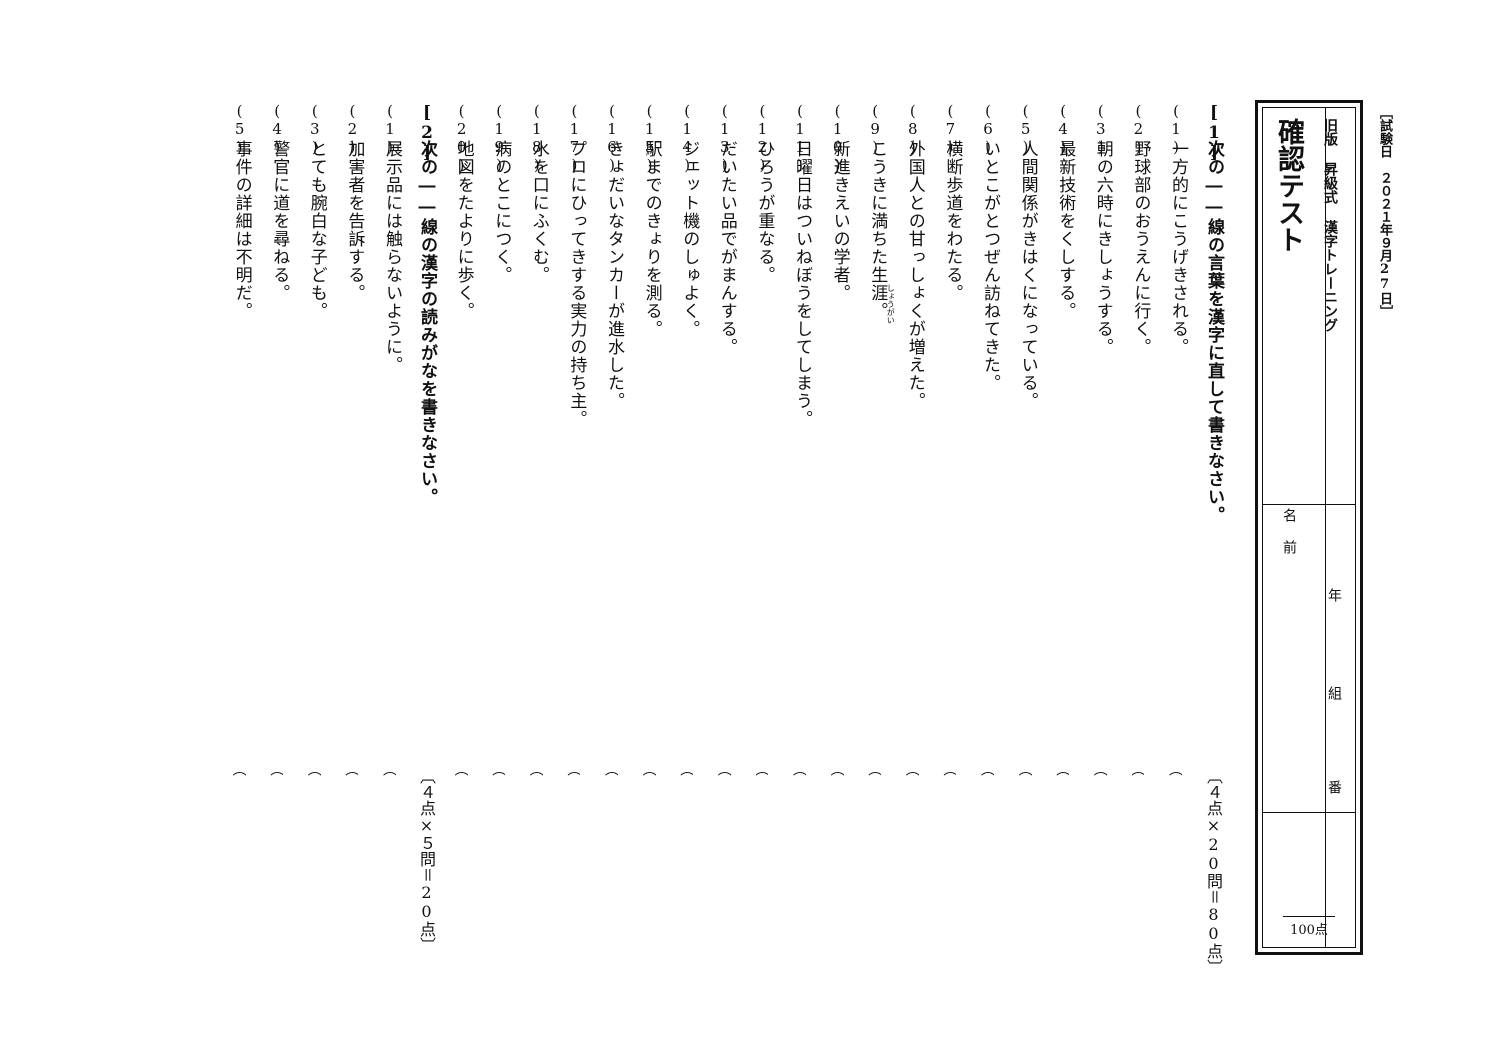  Describe the element at coordinates (501, 212) in the screenshot. I see `question-text: 病のとこにつく。` at that location.